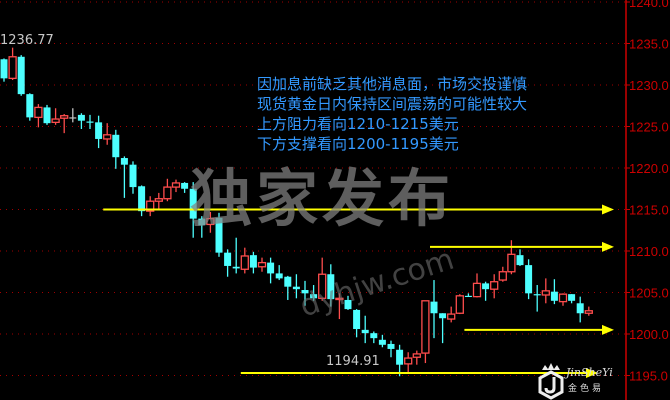  I want to click on y-tick-label: 1205.0, so click(649, 293).